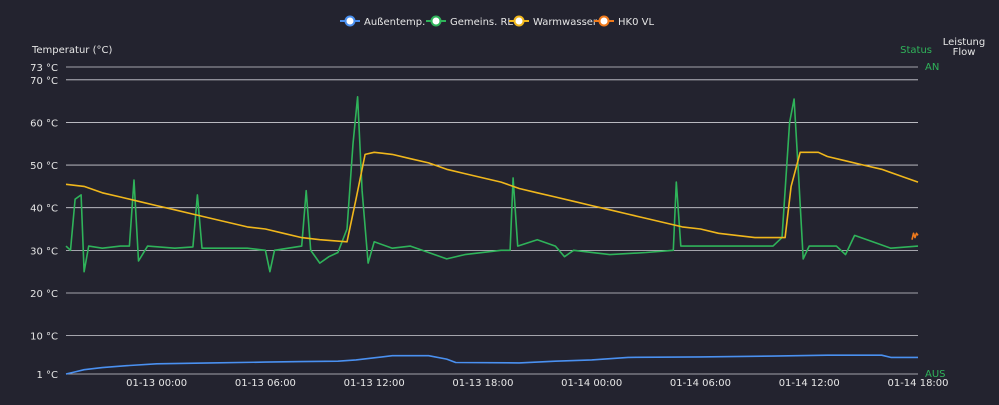 This screenshot has width=999, height=405. Describe the element at coordinates (482, 383) in the screenshot. I see `x-tick-label: 01-13 18:00` at that location.